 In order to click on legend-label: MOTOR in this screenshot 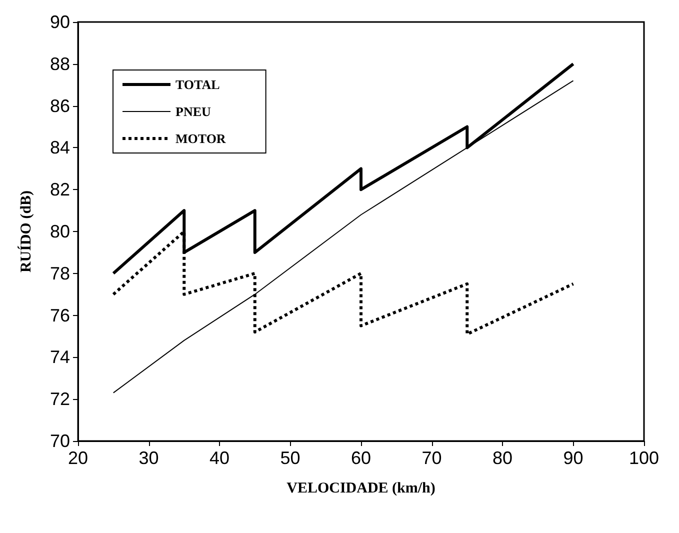, I will do `click(201, 138)`.